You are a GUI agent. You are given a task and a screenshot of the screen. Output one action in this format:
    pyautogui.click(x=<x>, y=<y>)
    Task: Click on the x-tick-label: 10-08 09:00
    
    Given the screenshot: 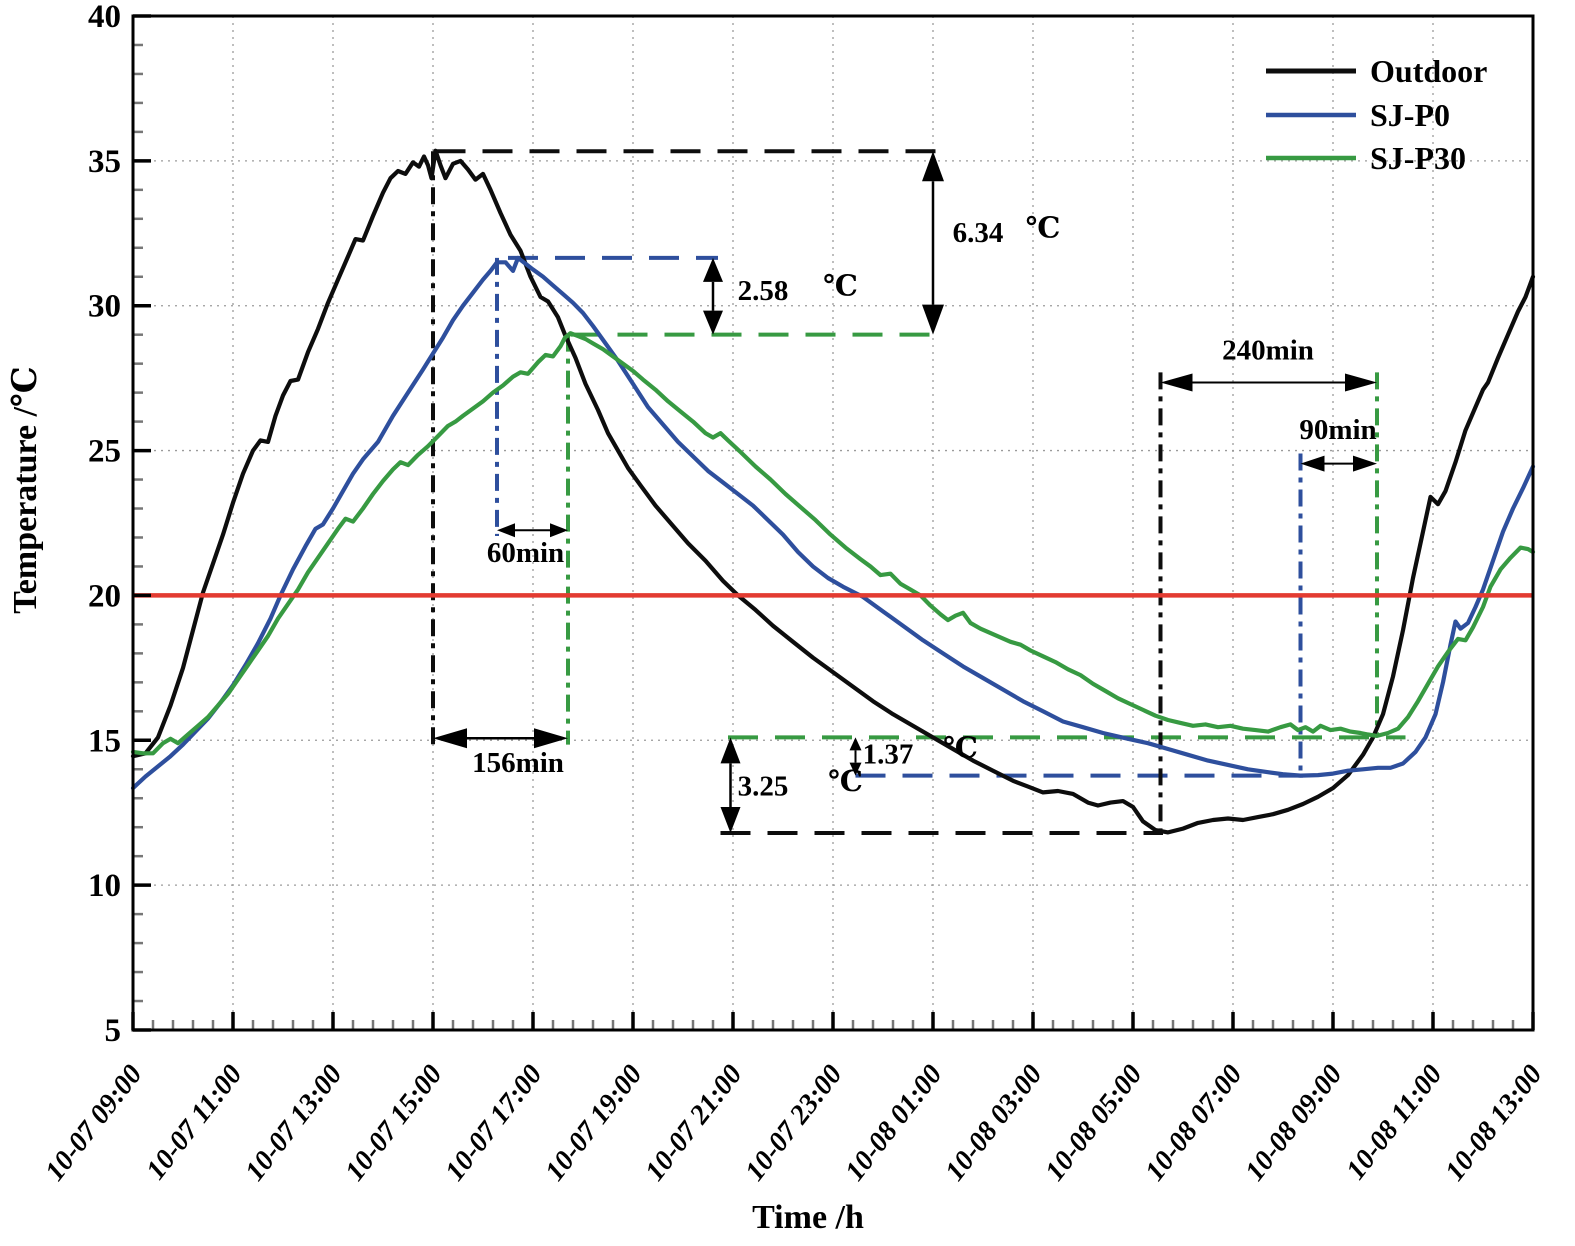 What is the action you would take?
    pyautogui.click(x=1293, y=1123)
    